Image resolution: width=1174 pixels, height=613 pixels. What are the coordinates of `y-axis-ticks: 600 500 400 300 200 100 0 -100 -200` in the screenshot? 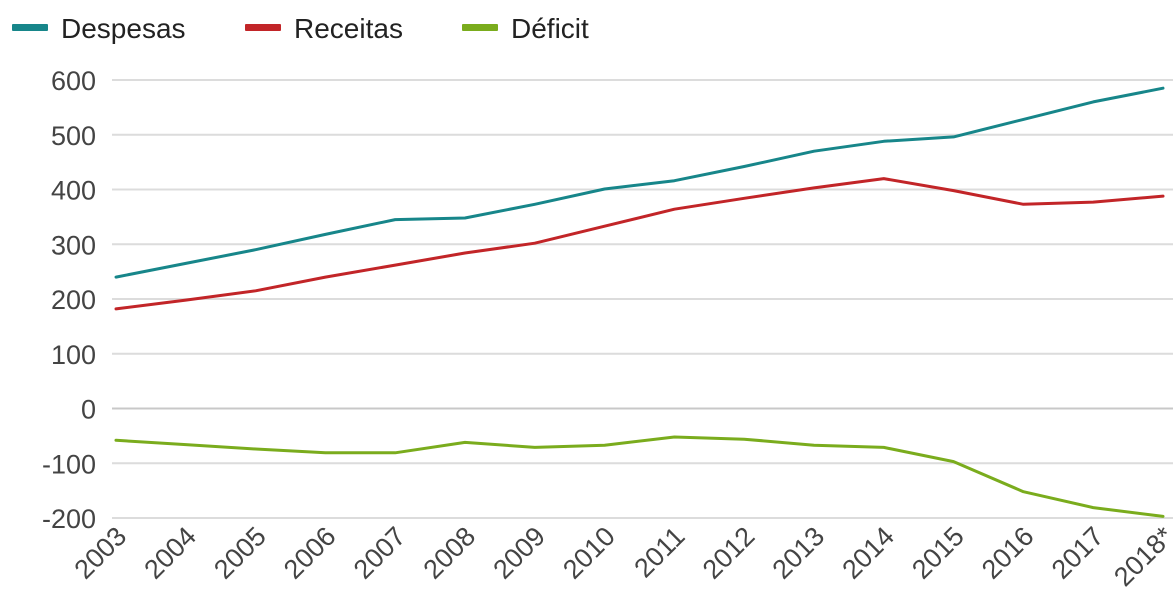 It's located at (69, 300).